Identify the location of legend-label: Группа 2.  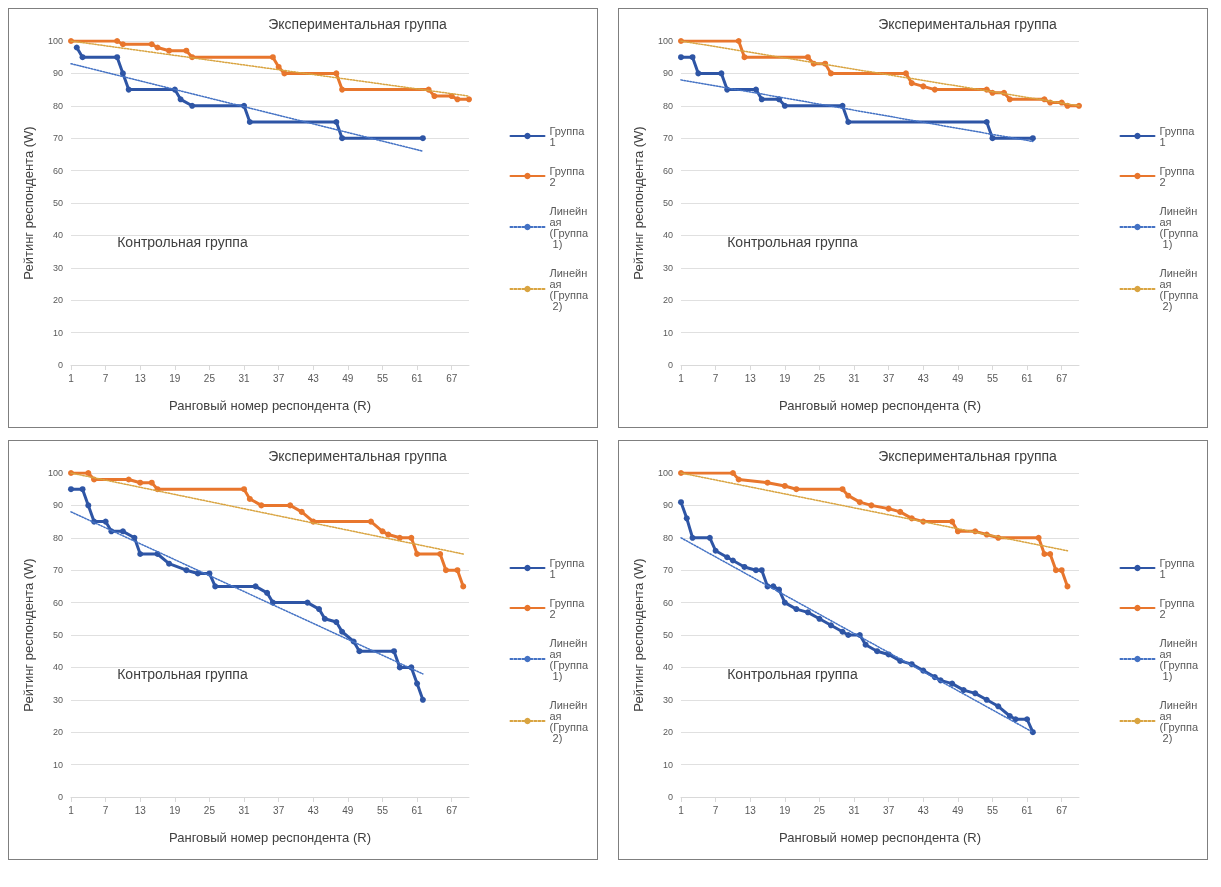
(1178, 608).